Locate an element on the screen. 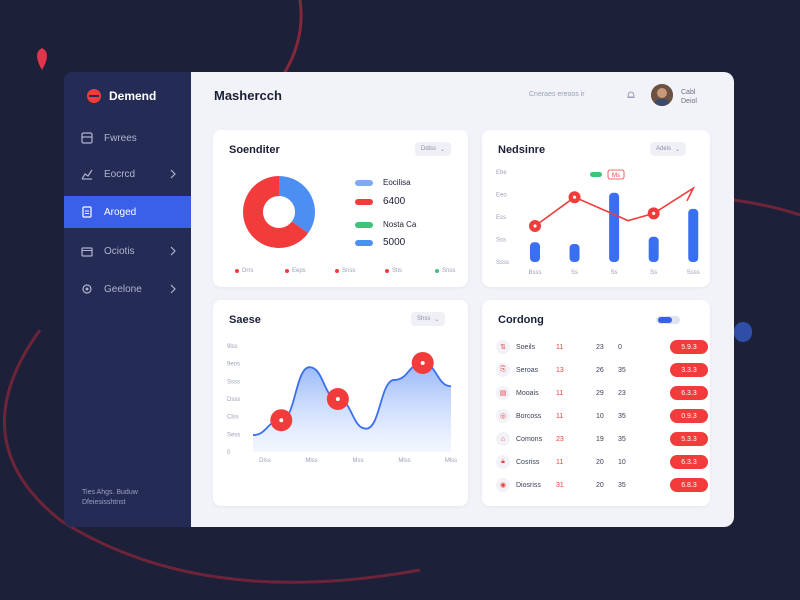  table-row: ⌂ Comons 23 19 35 5.3.3 is located at coordinates (602, 439).